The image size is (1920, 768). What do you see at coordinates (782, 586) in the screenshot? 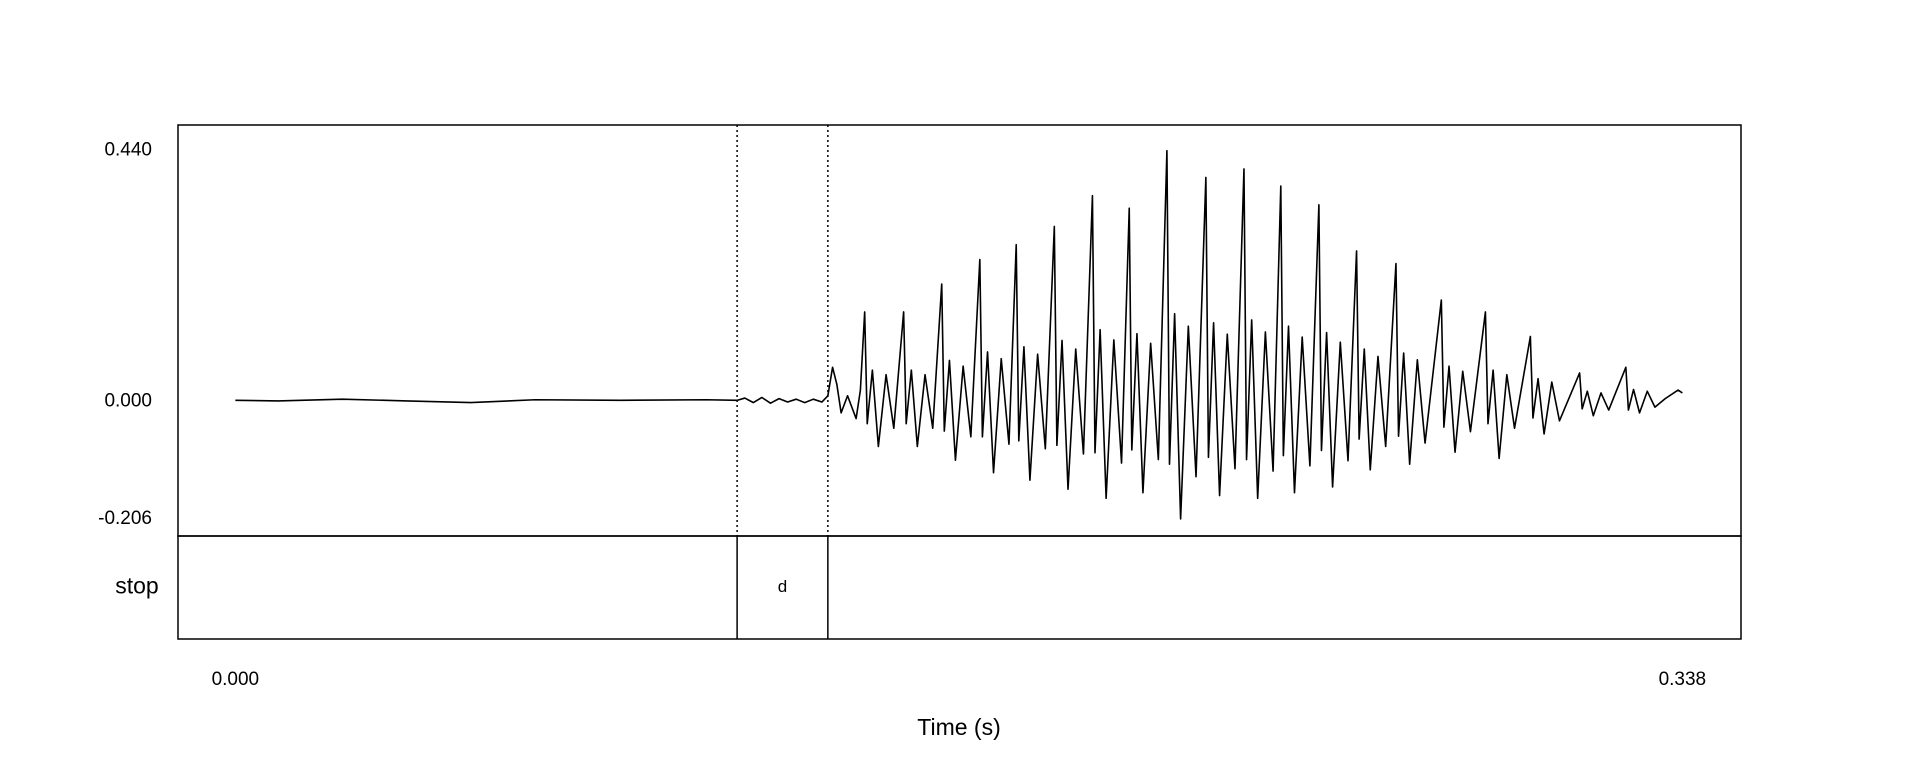
I see `interval-label: d` at bounding box center [782, 586].